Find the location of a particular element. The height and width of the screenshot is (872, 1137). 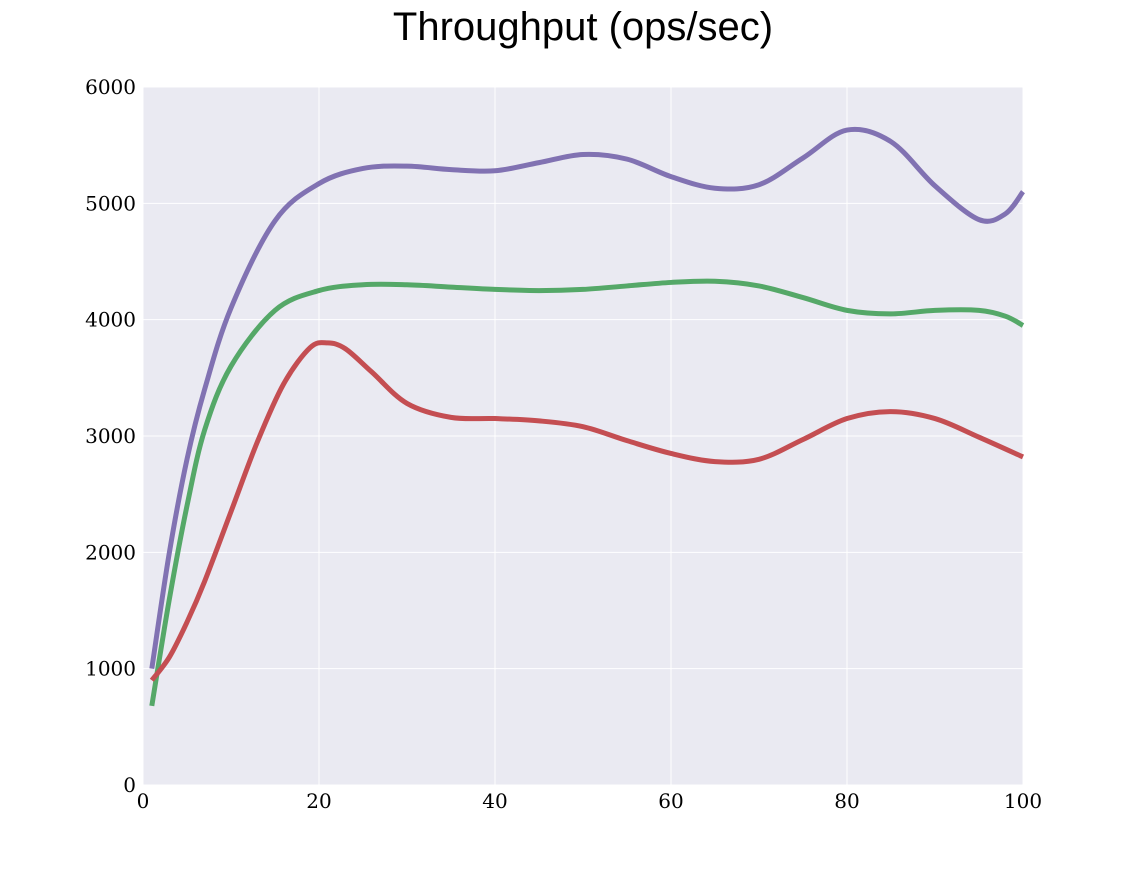

y-tick-label: 4000 is located at coordinates (110, 320).